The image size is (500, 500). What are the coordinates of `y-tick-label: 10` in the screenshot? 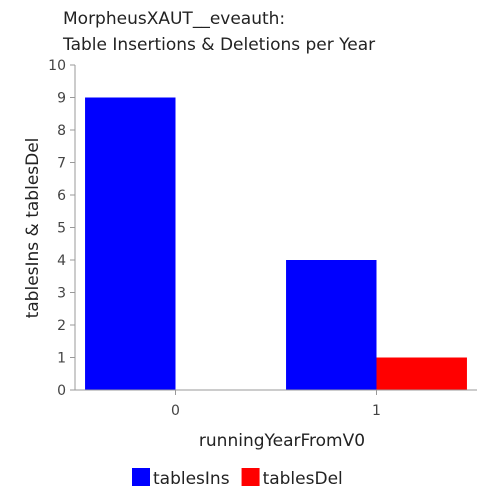 It's located at (57, 66).